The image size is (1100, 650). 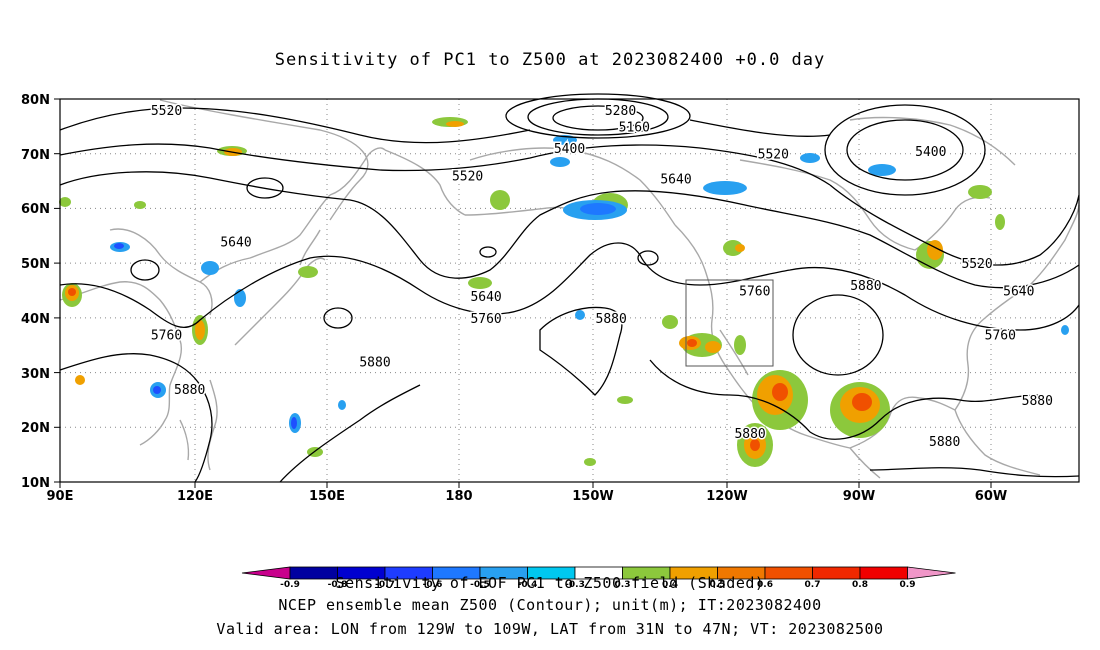 I want to click on colorbar-tick-label: 0.6, so click(x=765, y=585).